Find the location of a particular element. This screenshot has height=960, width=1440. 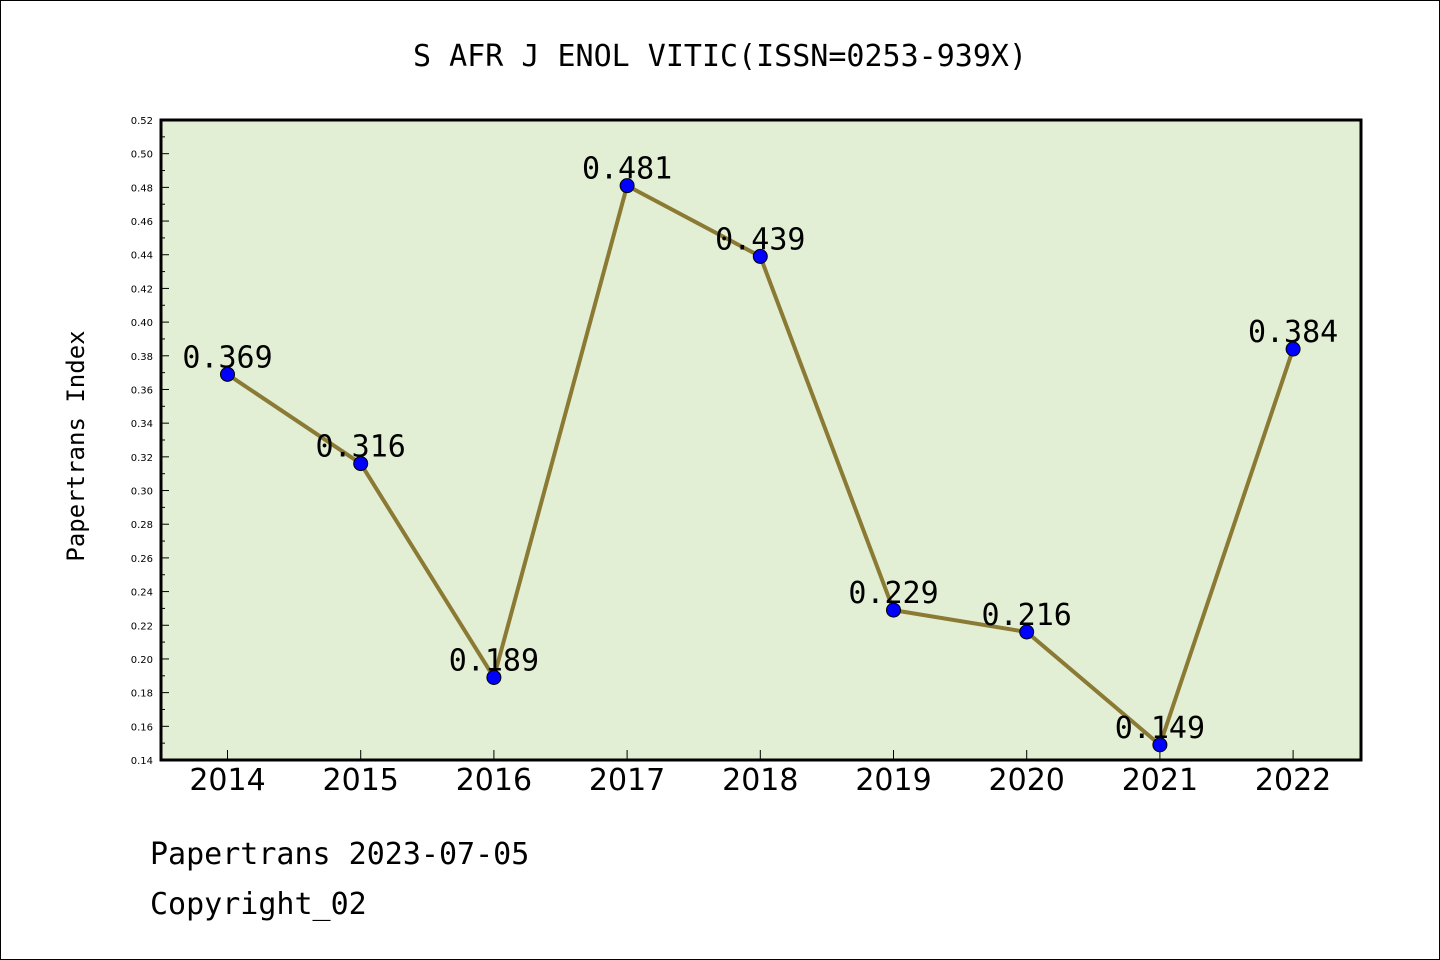

y-tick-label: 0.18 is located at coordinates (142, 694).